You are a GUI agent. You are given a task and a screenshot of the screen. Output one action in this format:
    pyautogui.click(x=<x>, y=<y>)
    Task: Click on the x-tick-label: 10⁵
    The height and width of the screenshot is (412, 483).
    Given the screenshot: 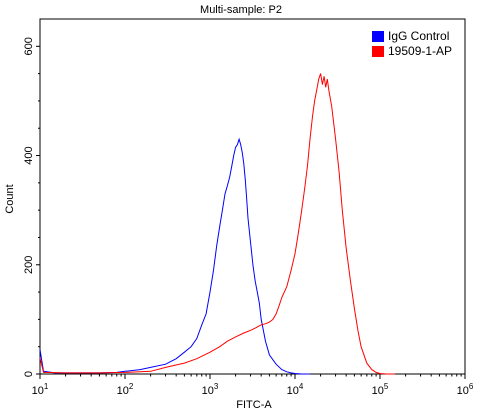 What is the action you would take?
    pyautogui.click(x=380, y=389)
    